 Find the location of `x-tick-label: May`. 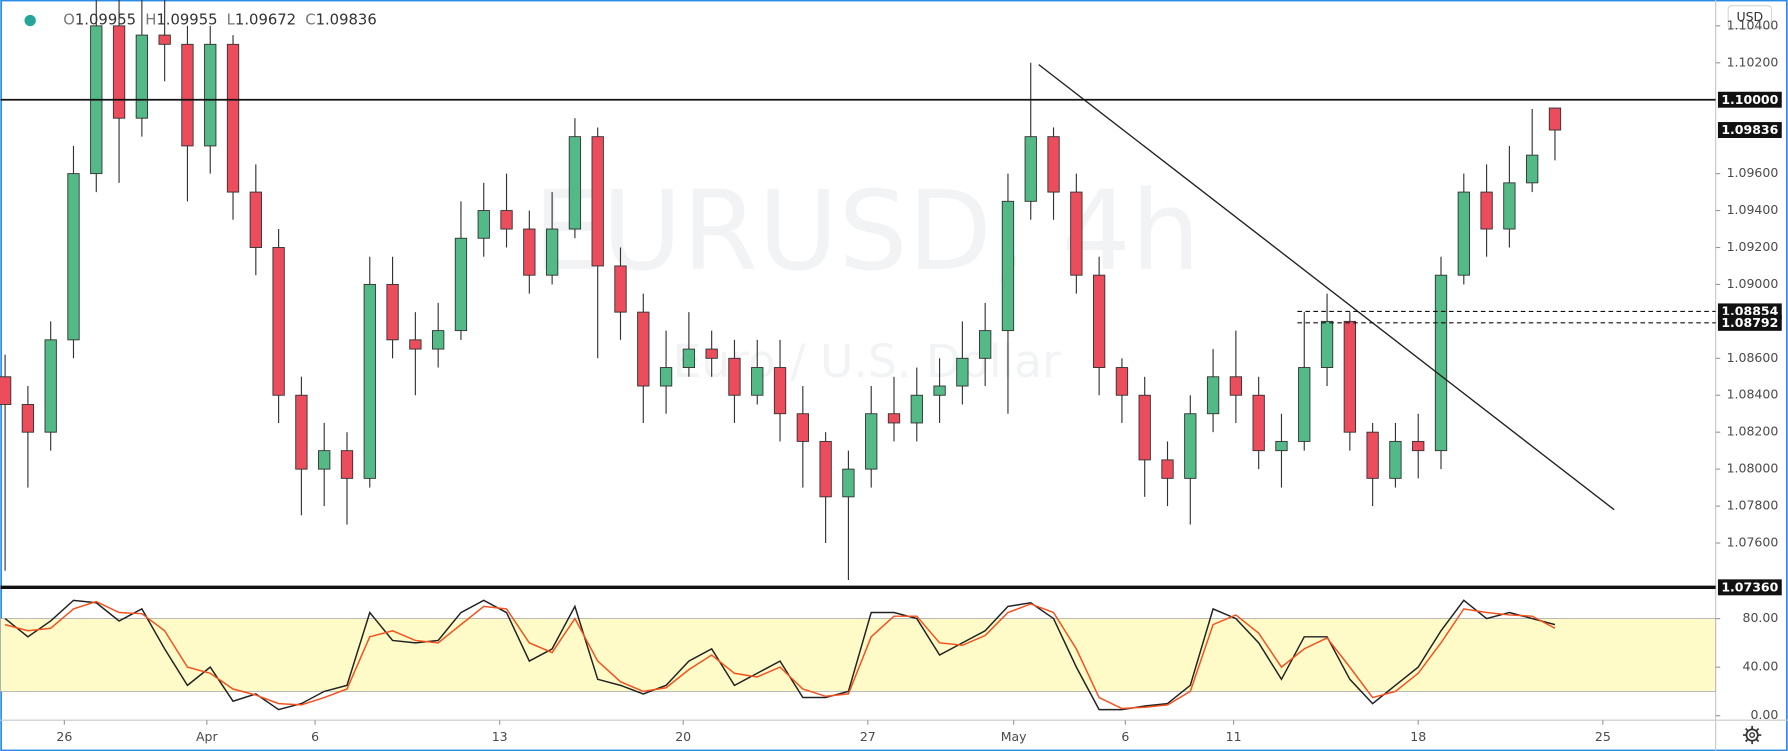

x-tick-label: May is located at coordinates (1014, 736).